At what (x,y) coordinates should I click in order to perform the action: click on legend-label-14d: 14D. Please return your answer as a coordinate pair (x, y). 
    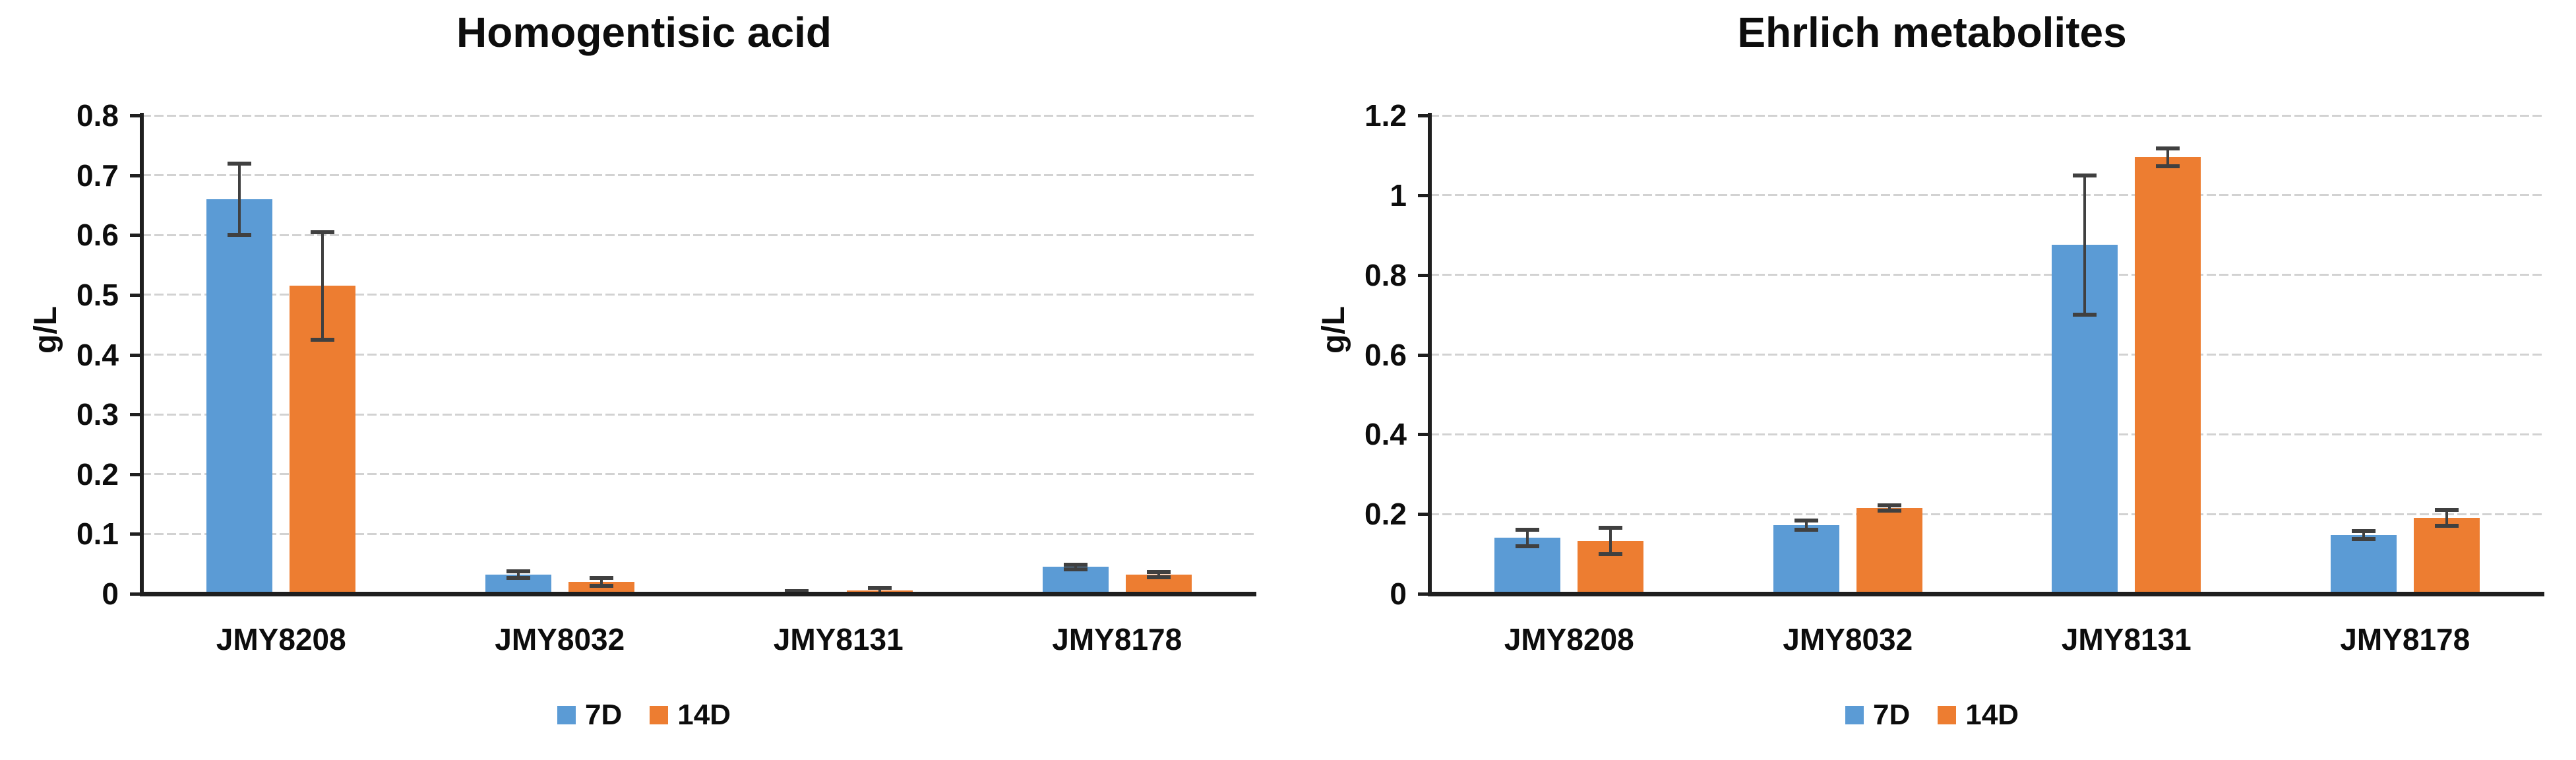
    Looking at the image, I should click on (704, 715).